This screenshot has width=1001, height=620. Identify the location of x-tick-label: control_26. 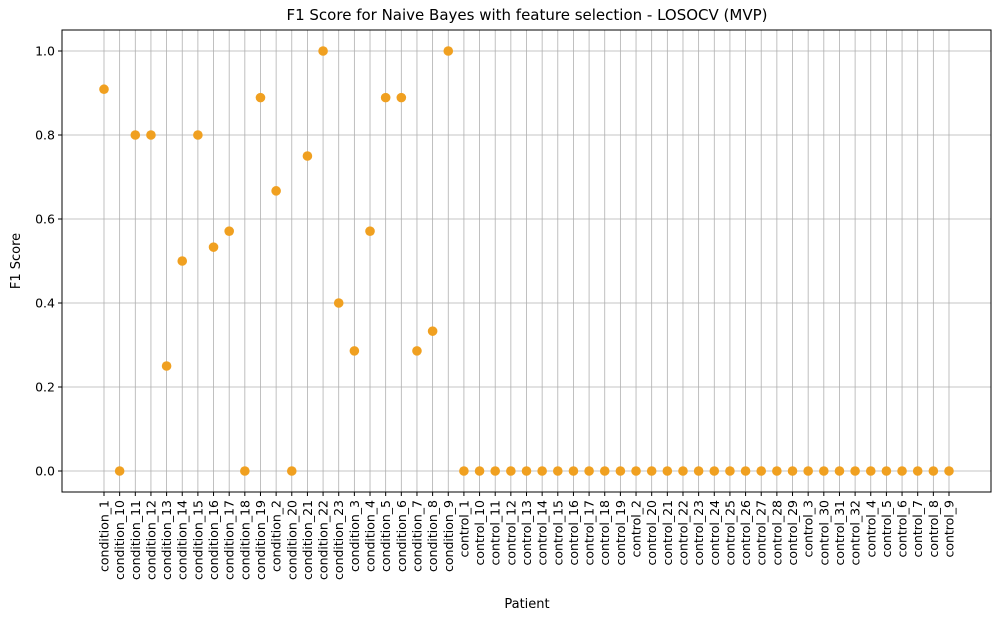
(745, 533).